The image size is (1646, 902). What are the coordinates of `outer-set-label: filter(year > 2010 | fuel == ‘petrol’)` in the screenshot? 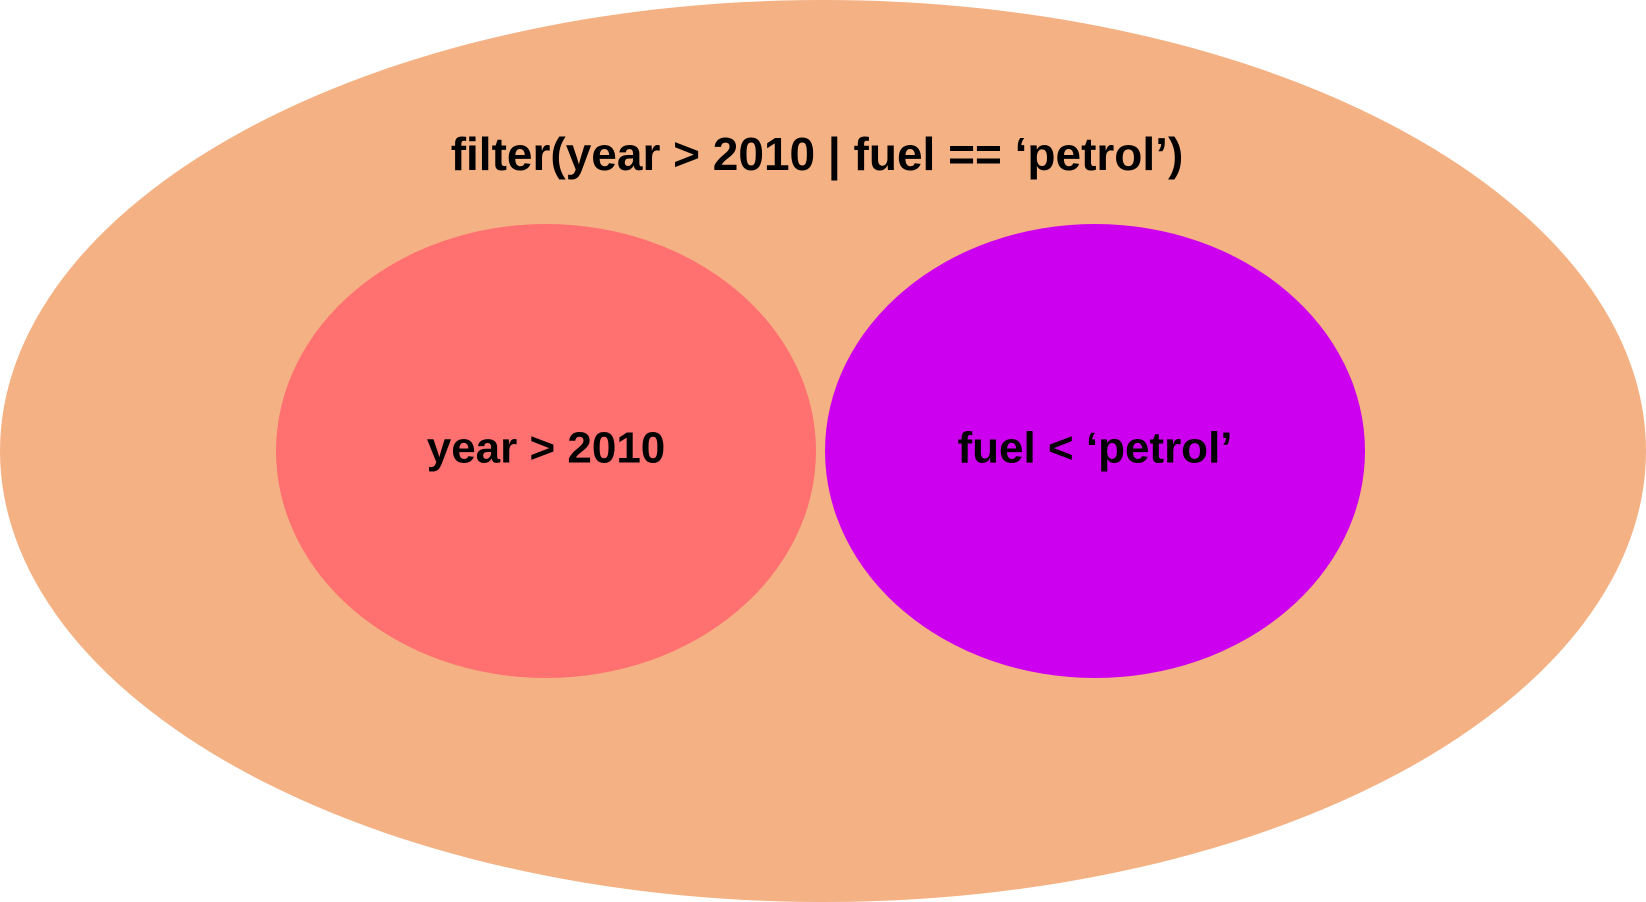 It's located at (817, 154).